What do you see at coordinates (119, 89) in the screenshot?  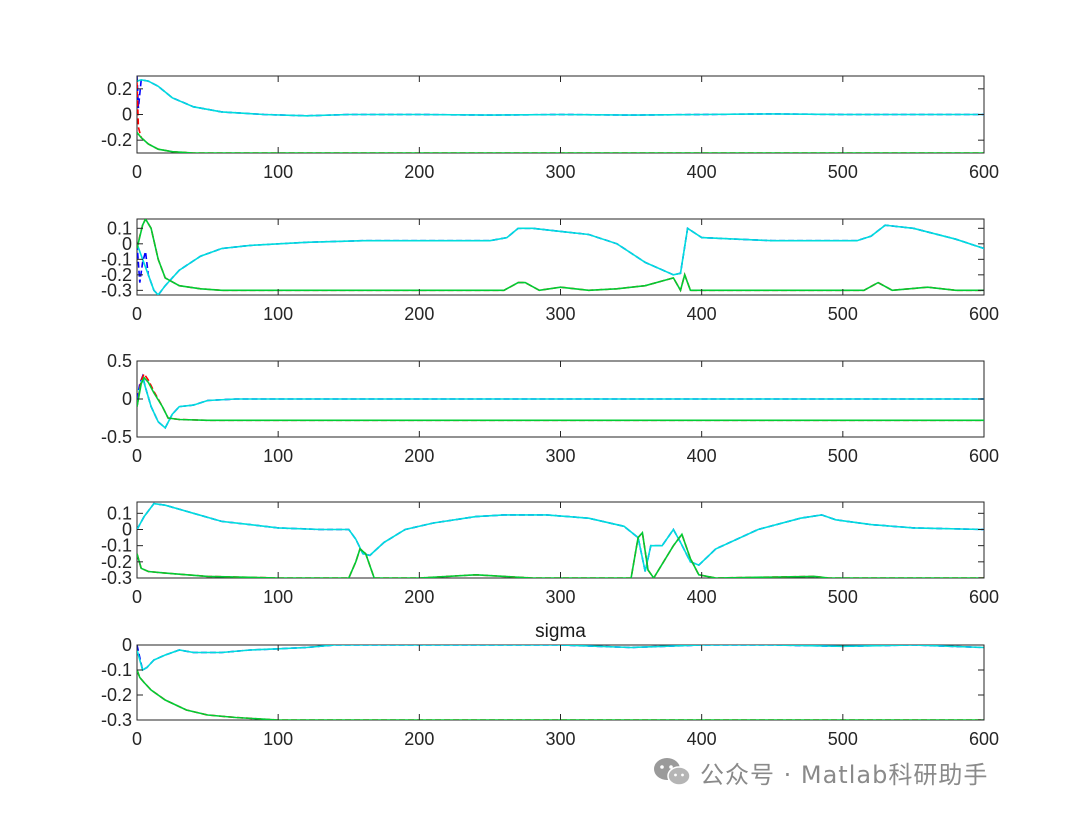 I see `y-tick-label: 0.2` at bounding box center [119, 89].